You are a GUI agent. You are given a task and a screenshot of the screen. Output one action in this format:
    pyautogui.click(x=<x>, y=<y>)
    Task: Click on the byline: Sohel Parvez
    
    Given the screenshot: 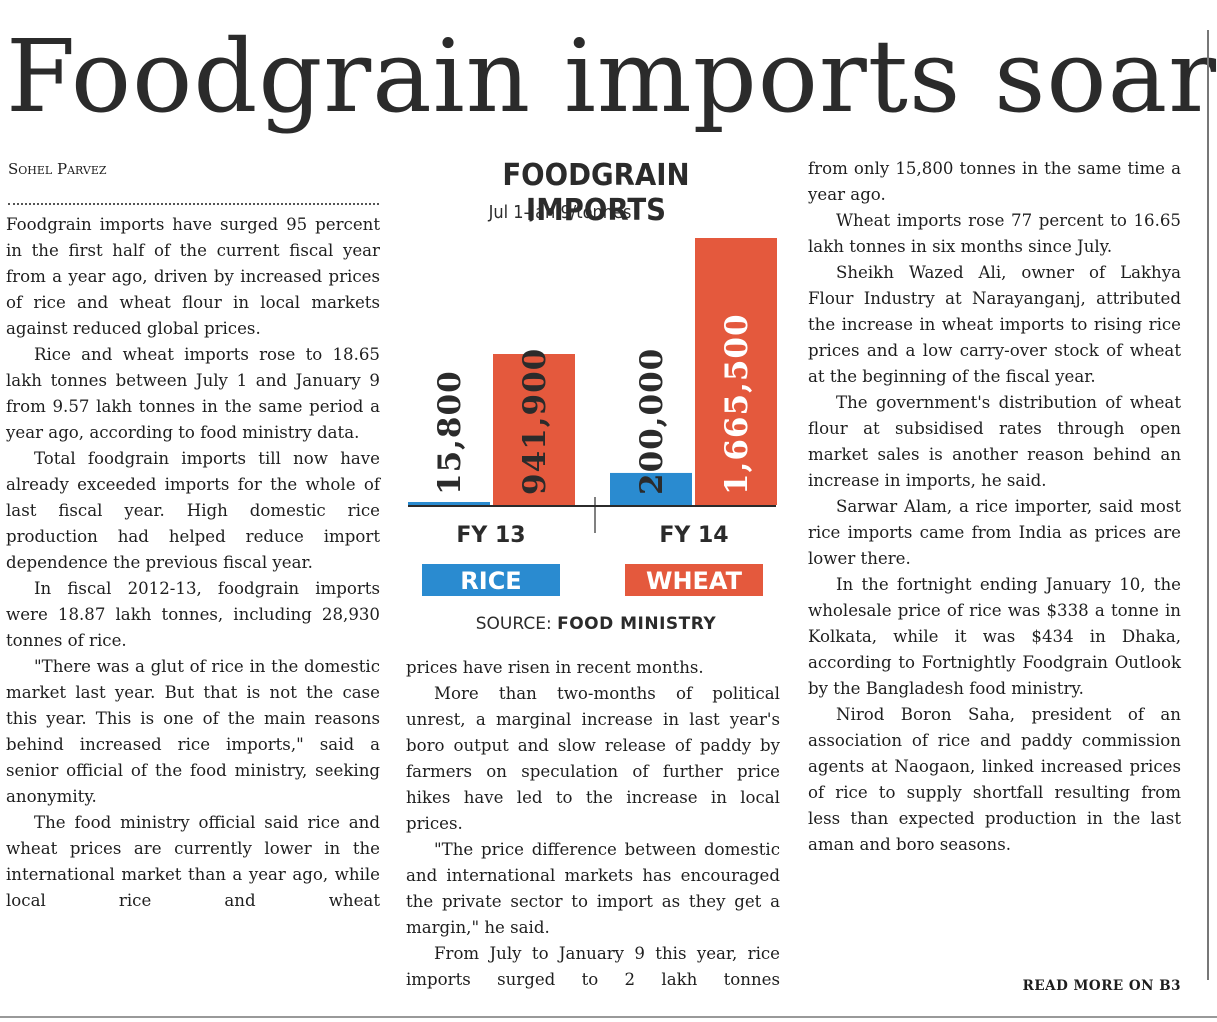 What is the action you would take?
    pyautogui.click(x=57, y=169)
    